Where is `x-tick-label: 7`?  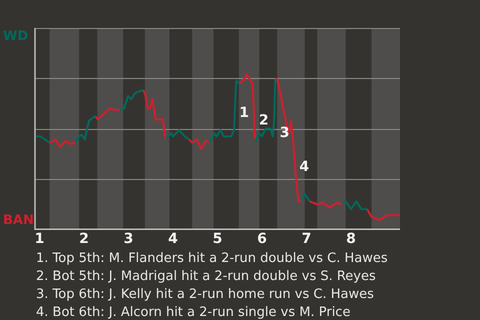 x-tick-label: 7 is located at coordinates (307, 239).